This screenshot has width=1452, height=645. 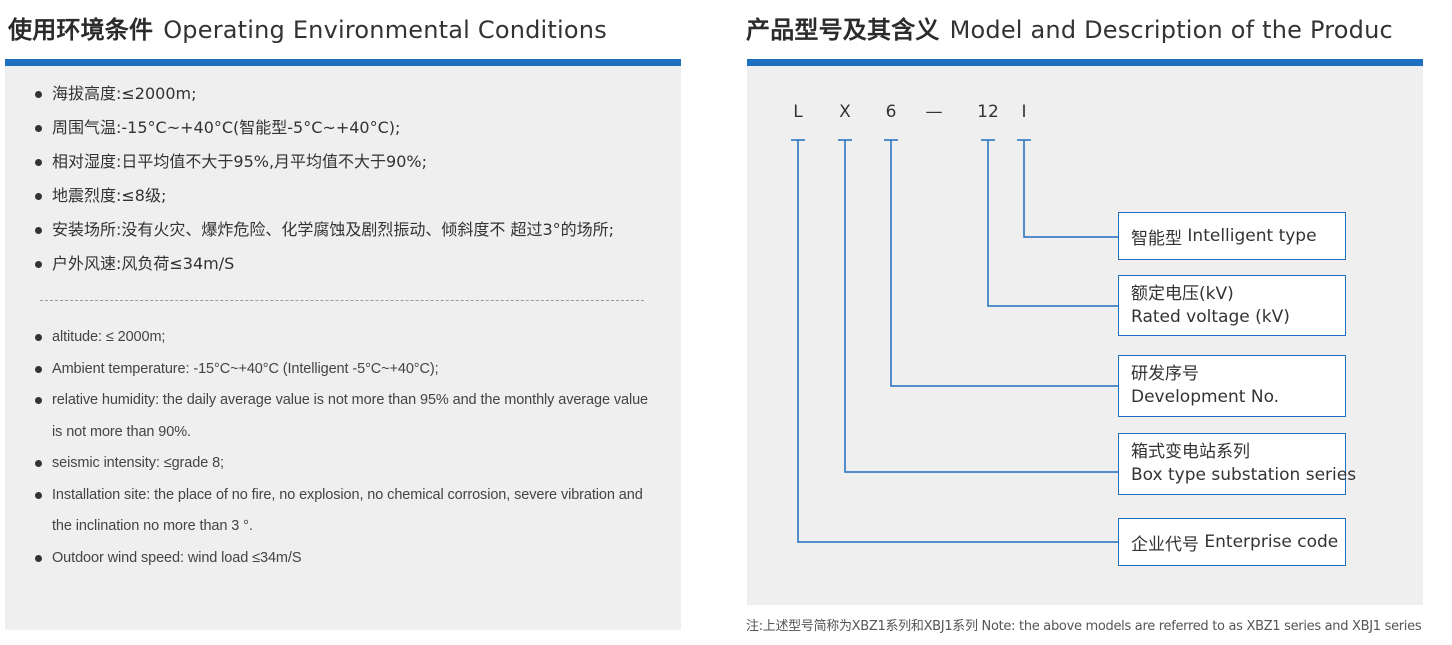 I want to click on code-char-intelligent: I, so click(x=1024, y=112).